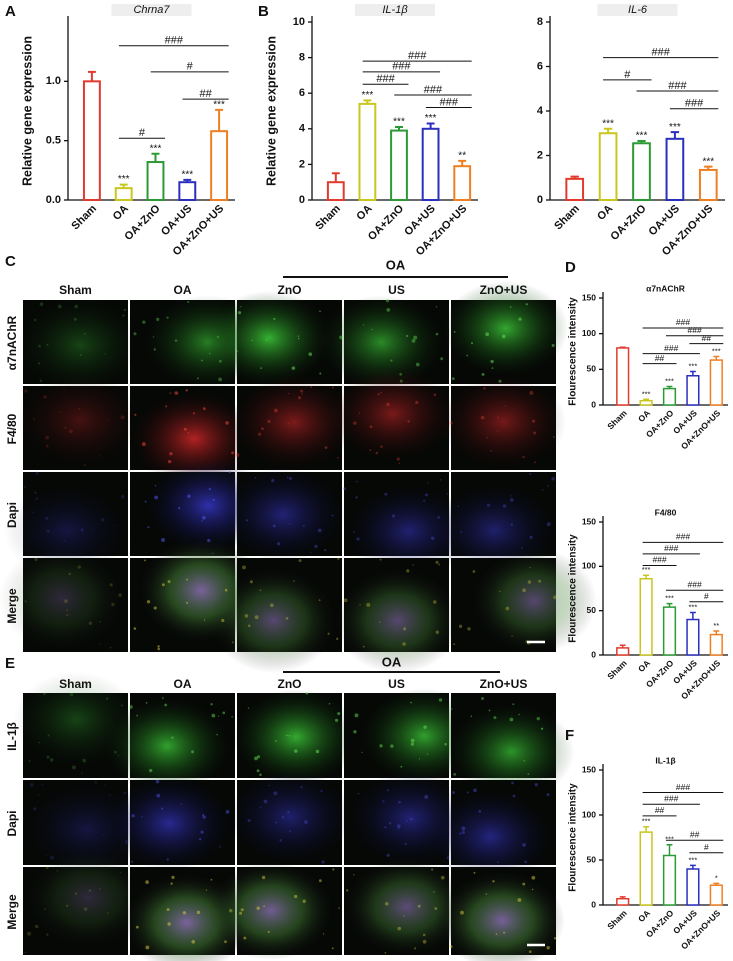 The width and height of the screenshot is (733, 961). What do you see at coordinates (364, 213) in the screenshot?
I see `x-tick-label: OA` at bounding box center [364, 213].